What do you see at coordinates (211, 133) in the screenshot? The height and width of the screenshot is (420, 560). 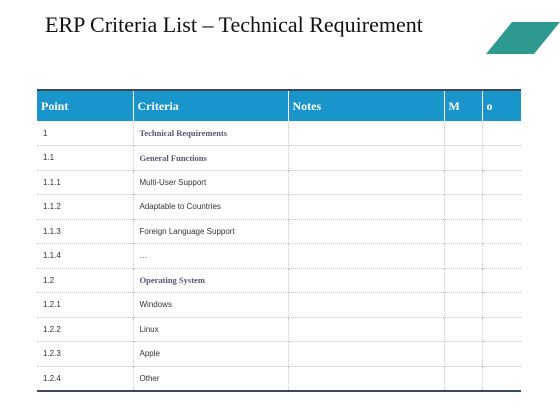 I see `cell-criteria: Technical Requirements` at bounding box center [211, 133].